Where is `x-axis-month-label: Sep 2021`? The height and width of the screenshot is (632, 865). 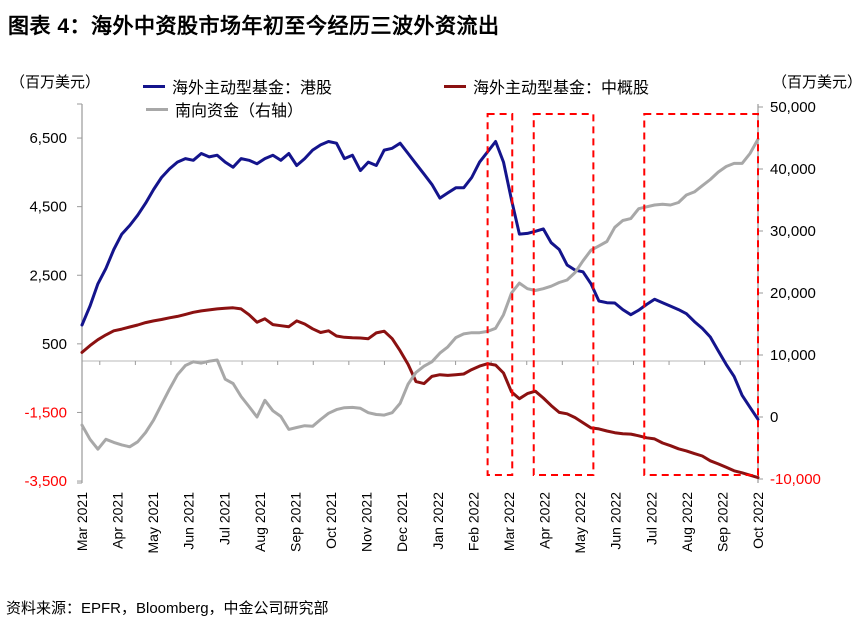
x-axis-month-label: Sep 2021 is located at coordinates (295, 522).